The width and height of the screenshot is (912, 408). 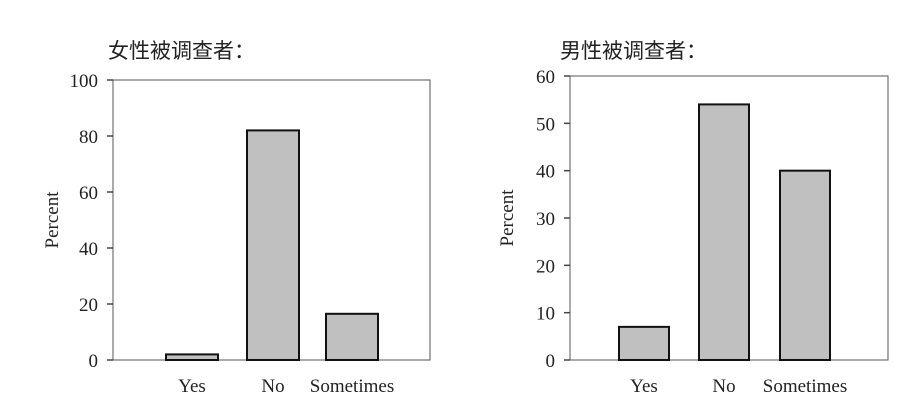 What do you see at coordinates (181, 51) in the screenshot?
I see `chart-title: 女性被调查者：` at bounding box center [181, 51].